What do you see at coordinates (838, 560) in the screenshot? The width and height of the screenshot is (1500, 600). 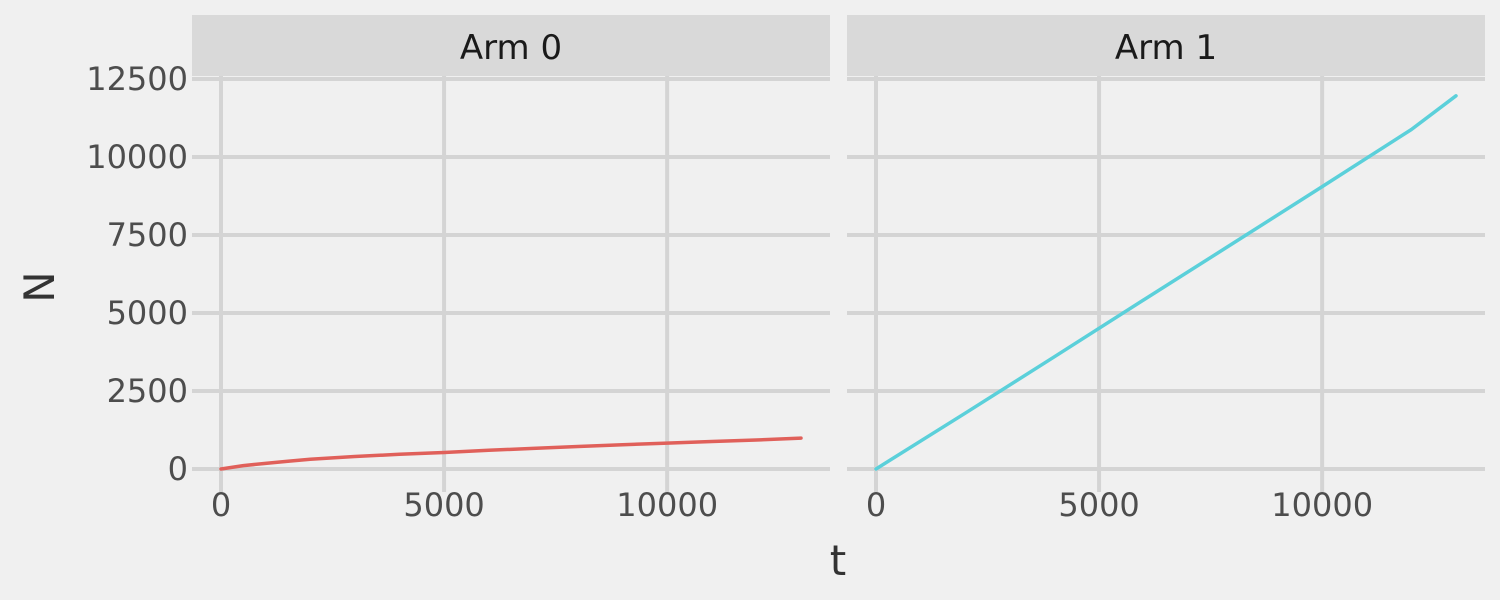 I see `x-axis-title: t` at bounding box center [838, 560].